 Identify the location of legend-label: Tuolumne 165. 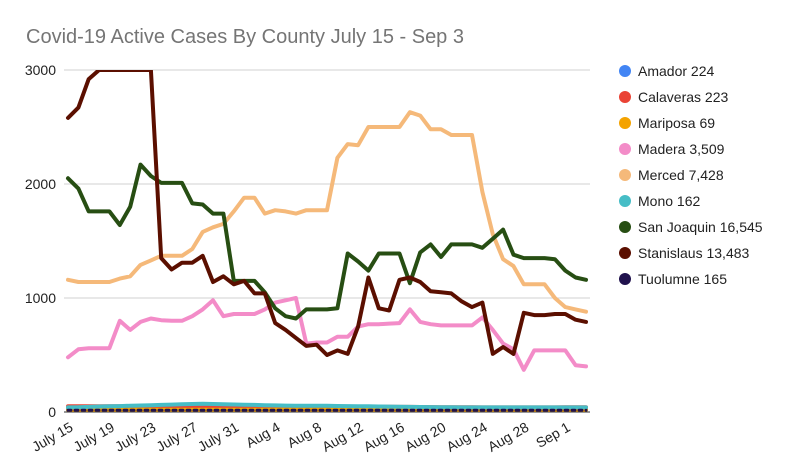
(682, 279).